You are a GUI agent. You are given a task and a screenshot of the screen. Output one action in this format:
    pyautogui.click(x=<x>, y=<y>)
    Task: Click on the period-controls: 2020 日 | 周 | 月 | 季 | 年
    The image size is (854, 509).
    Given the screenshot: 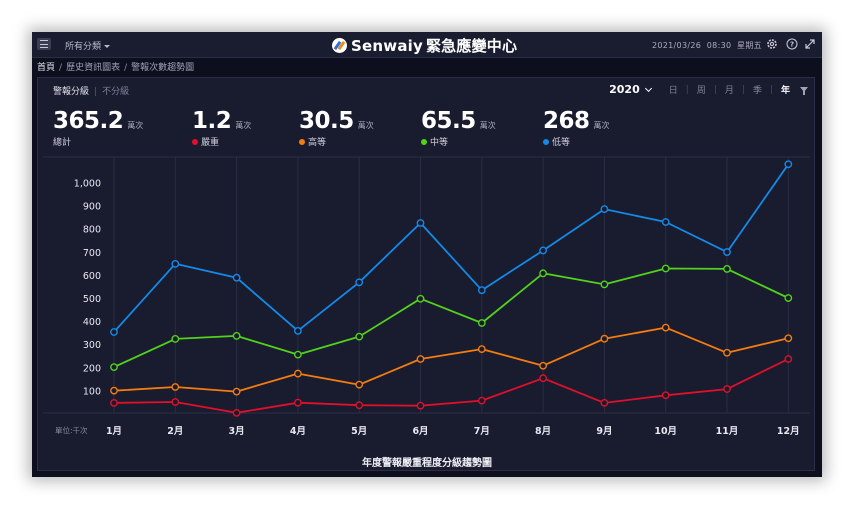 What is the action you would take?
    pyautogui.click(x=708, y=89)
    